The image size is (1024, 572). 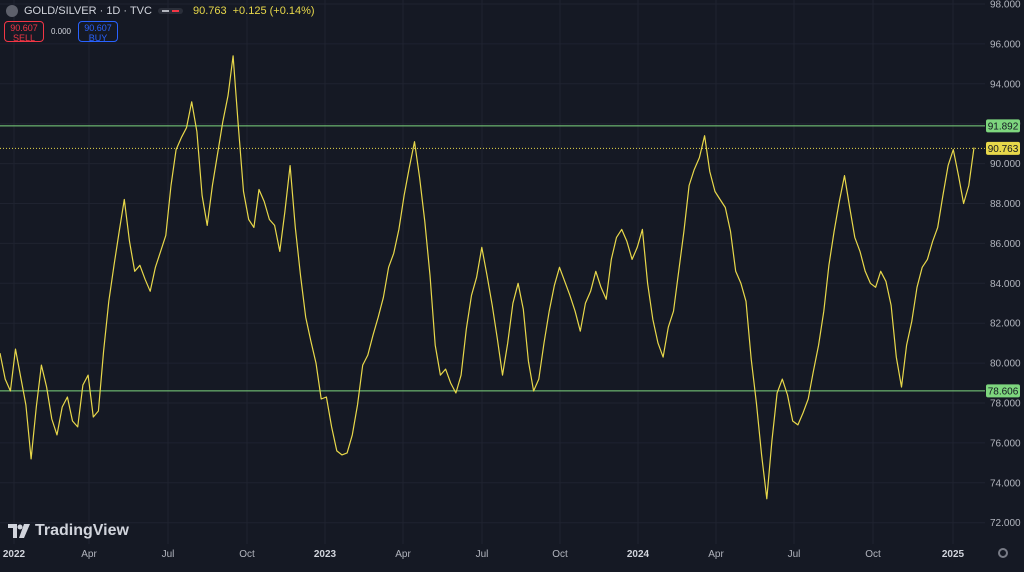 I want to click on y-tick-label: 86.000, so click(x=1005, y=244).